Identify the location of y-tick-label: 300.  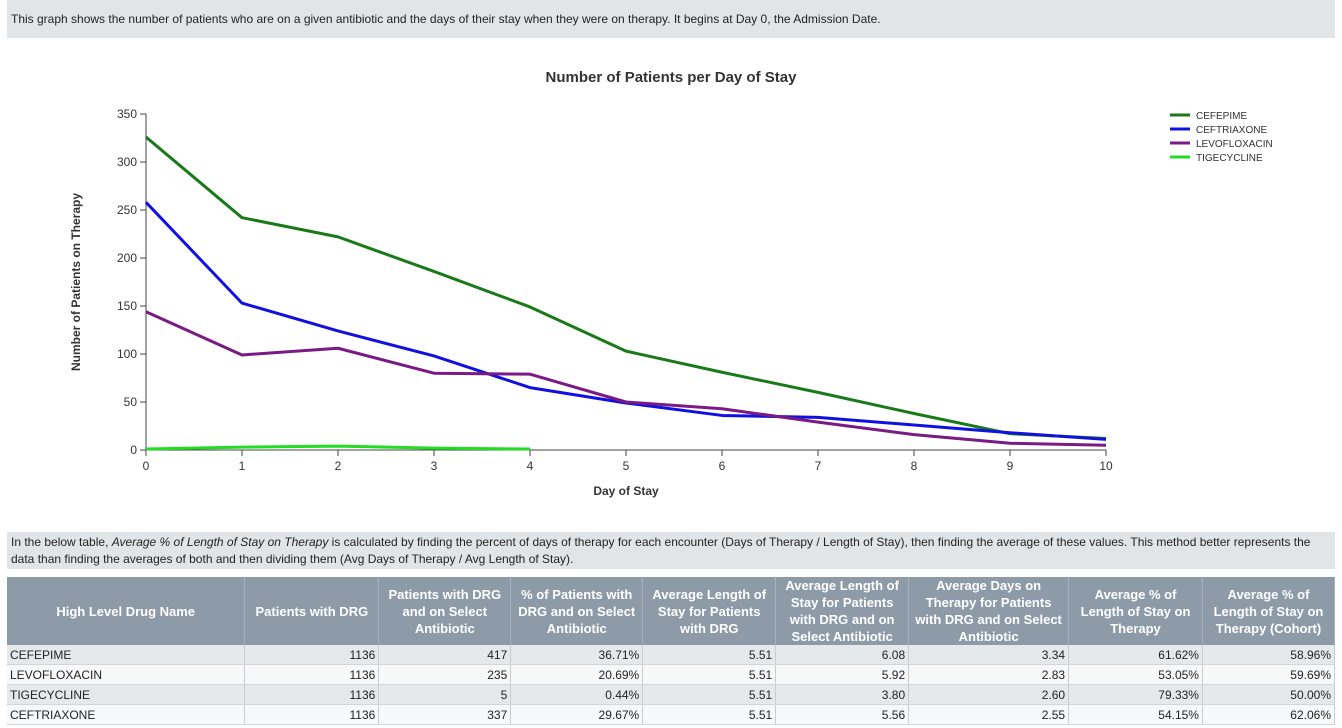
(127, 162).